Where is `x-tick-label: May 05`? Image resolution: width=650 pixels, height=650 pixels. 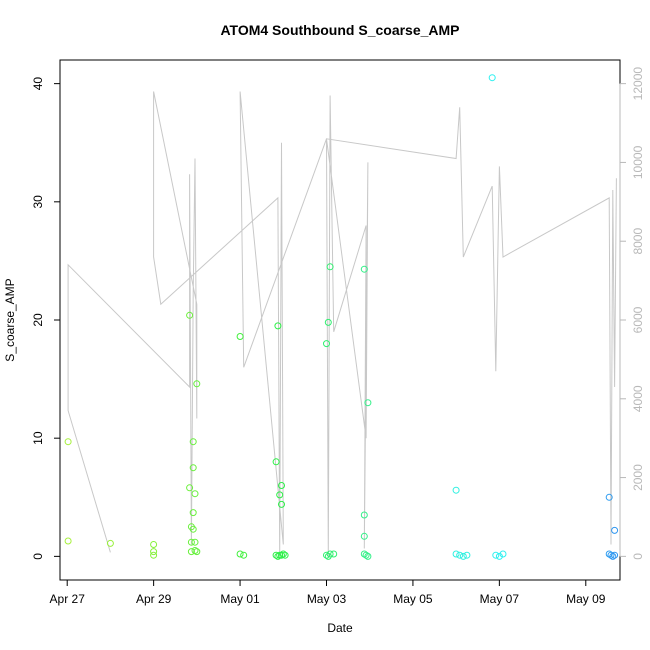 x-tick-label: May 05 is located at coordinates (413, 599).